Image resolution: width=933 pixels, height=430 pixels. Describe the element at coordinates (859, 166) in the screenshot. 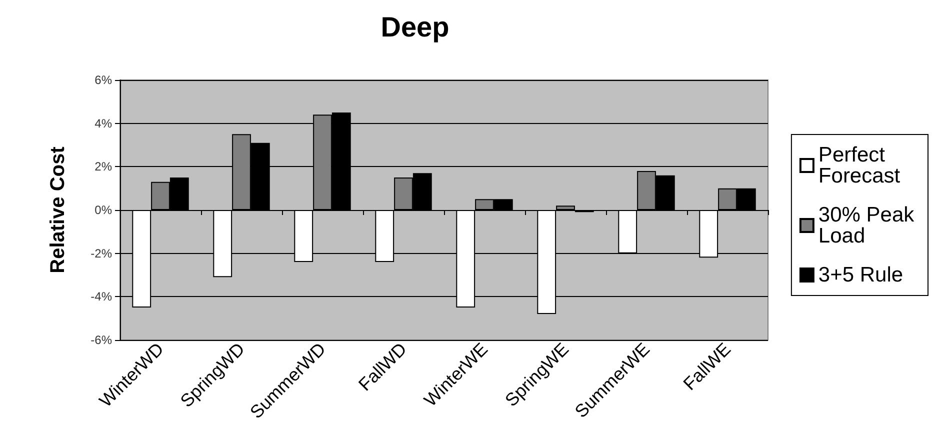

I see `legend-label: Perfect Forecast` at that location.